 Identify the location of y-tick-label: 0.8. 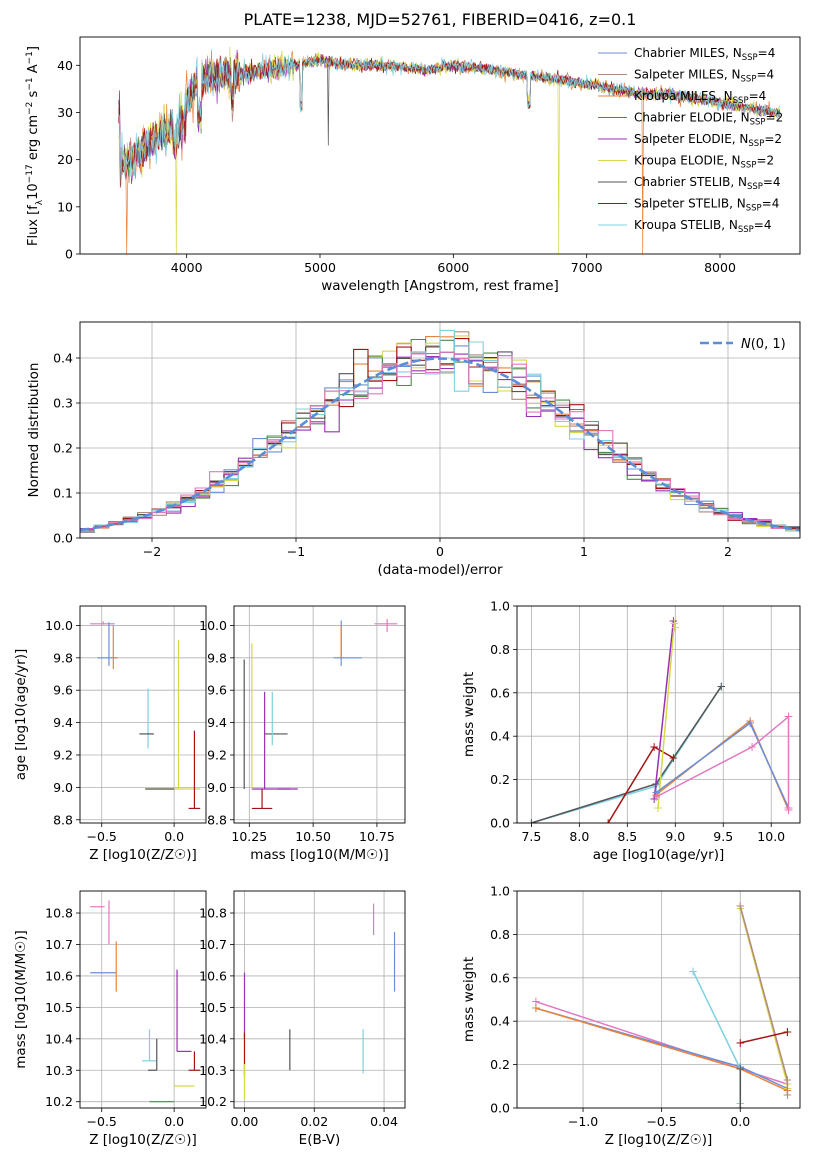
(500, 649).